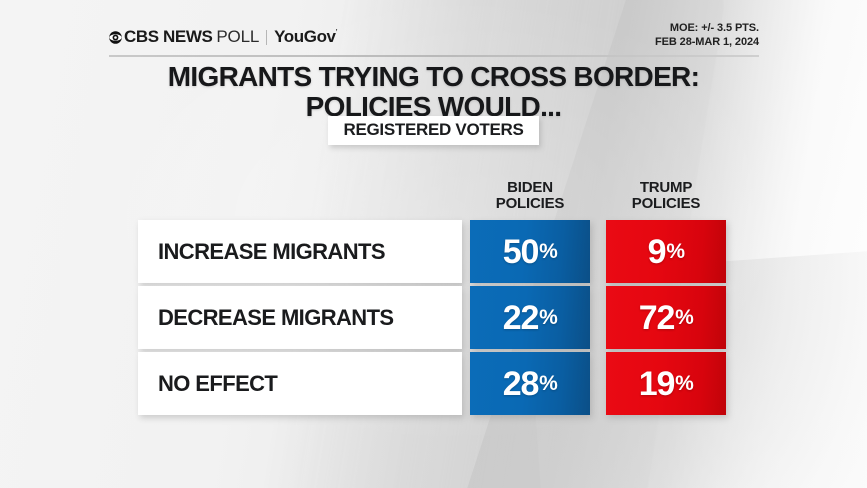  What do you see at coordinates (521, 251) in the screenshot?
I see `row-value-biden-number: 50` at bounding box center [521, 251].